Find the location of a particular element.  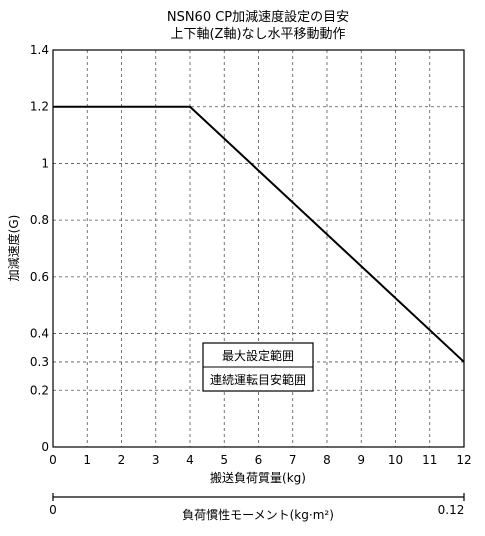

y-tick-label: 0.2 is located at coordinates (39, 390).